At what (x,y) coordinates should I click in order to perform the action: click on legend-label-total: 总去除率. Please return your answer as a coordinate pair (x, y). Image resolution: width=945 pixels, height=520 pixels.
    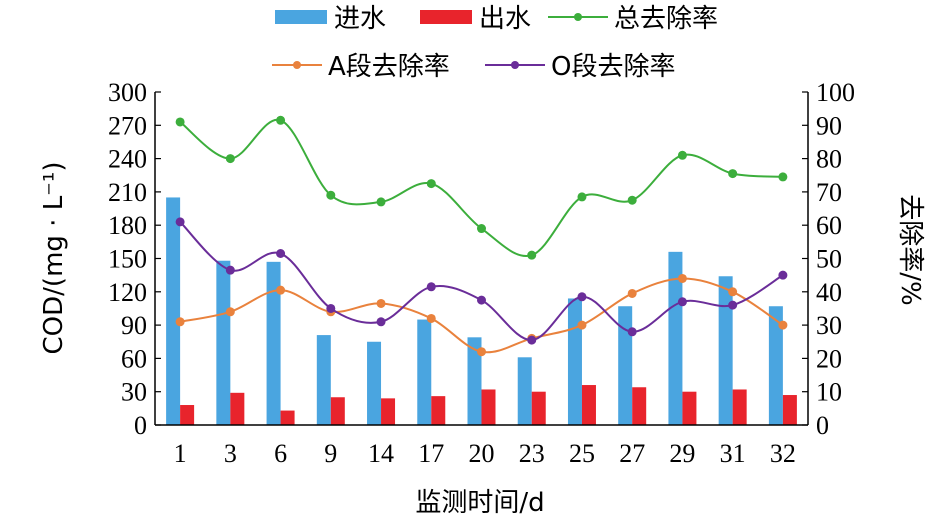
    Looking at the image, I should click on (666, 19).